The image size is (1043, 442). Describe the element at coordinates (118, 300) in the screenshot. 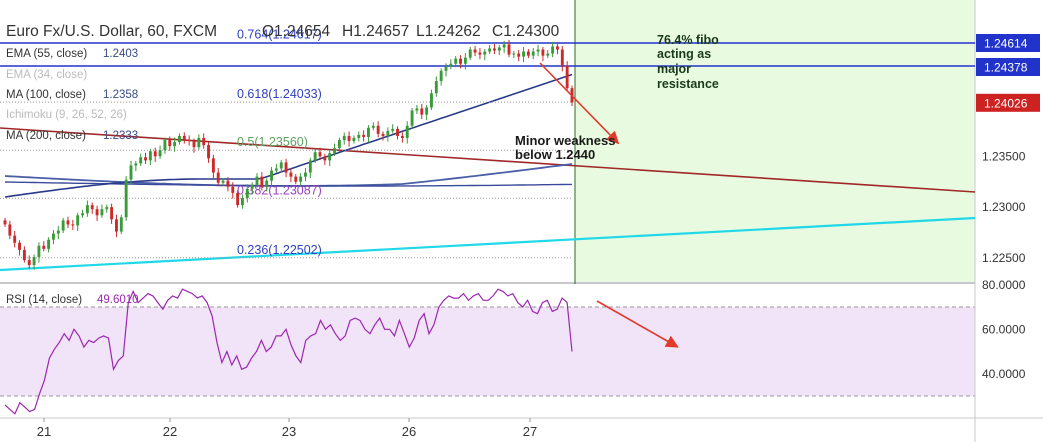

I see `rsi-value: 49.6010` at that location.